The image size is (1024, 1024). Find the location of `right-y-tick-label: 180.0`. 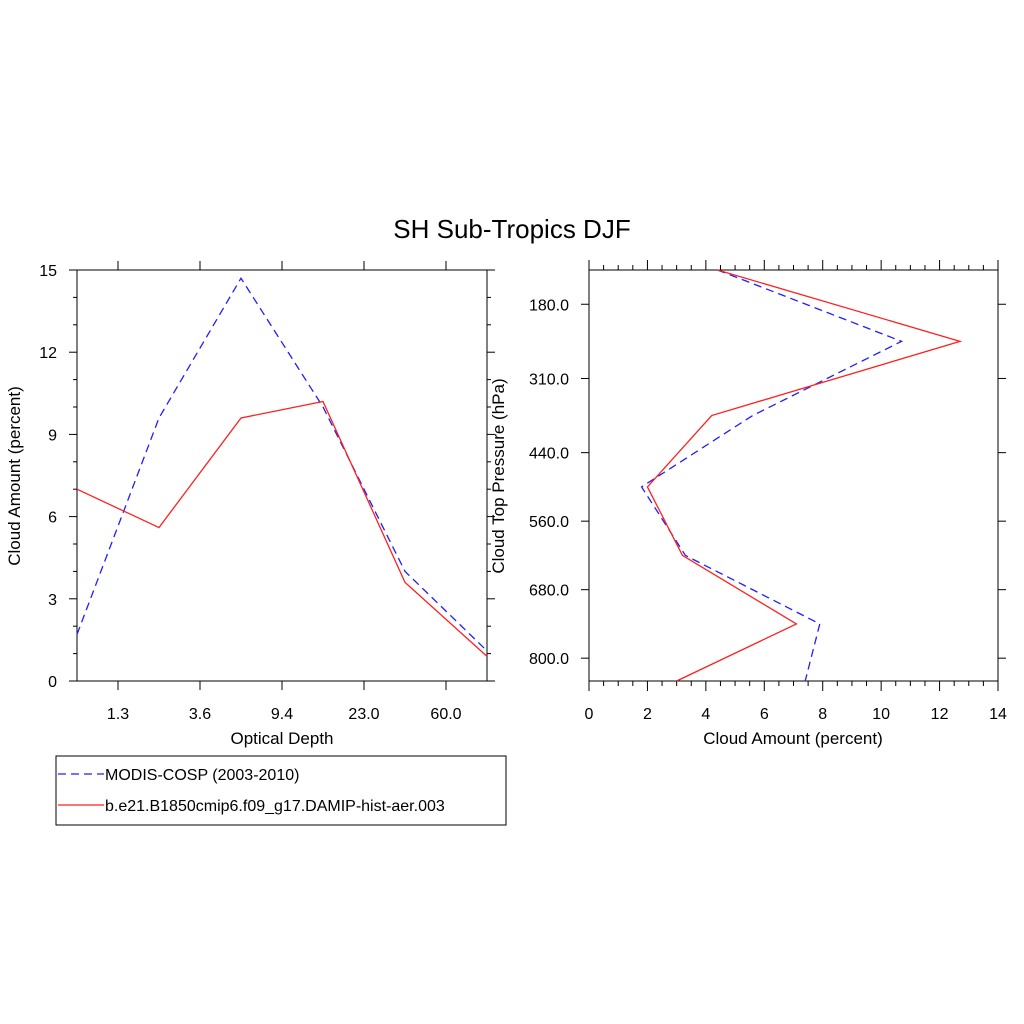

right-y-tick-label: 180.0 is located at coordinates (549, 305).